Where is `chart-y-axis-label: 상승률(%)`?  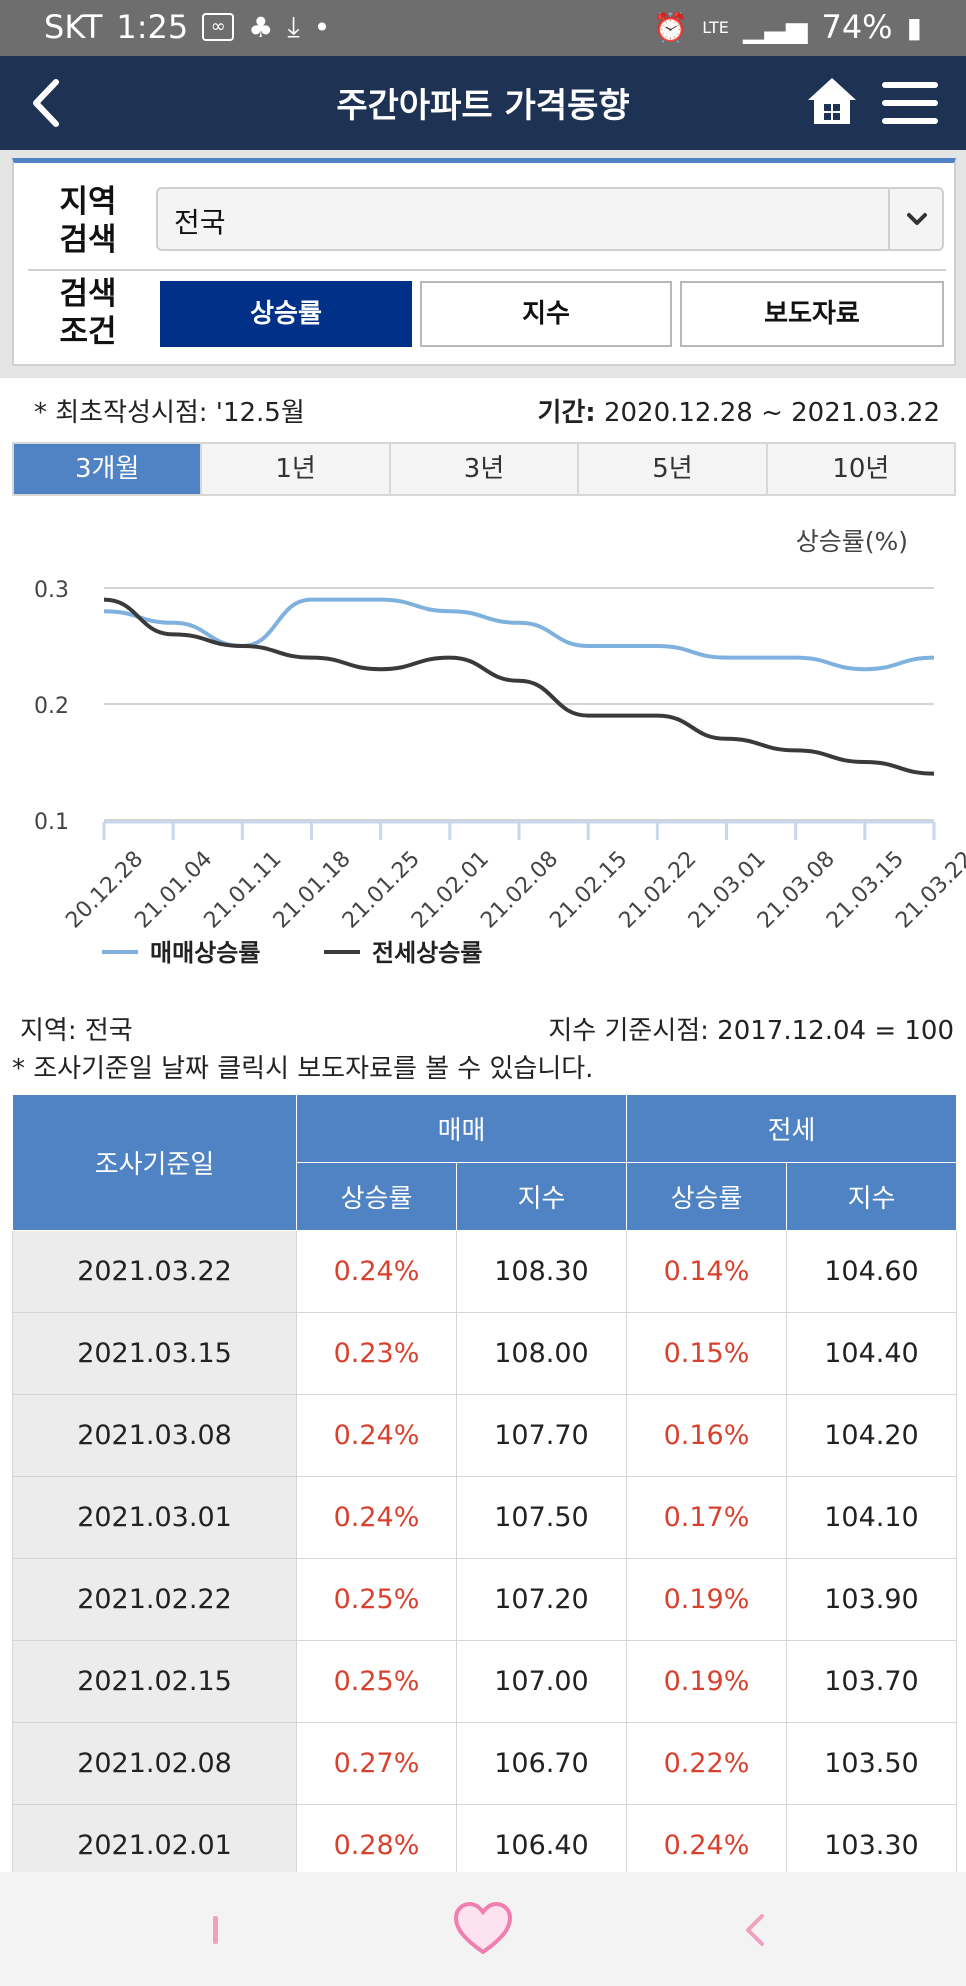
chart-y-axis-label: 상승률(%) is located at coordinates (852, 541).